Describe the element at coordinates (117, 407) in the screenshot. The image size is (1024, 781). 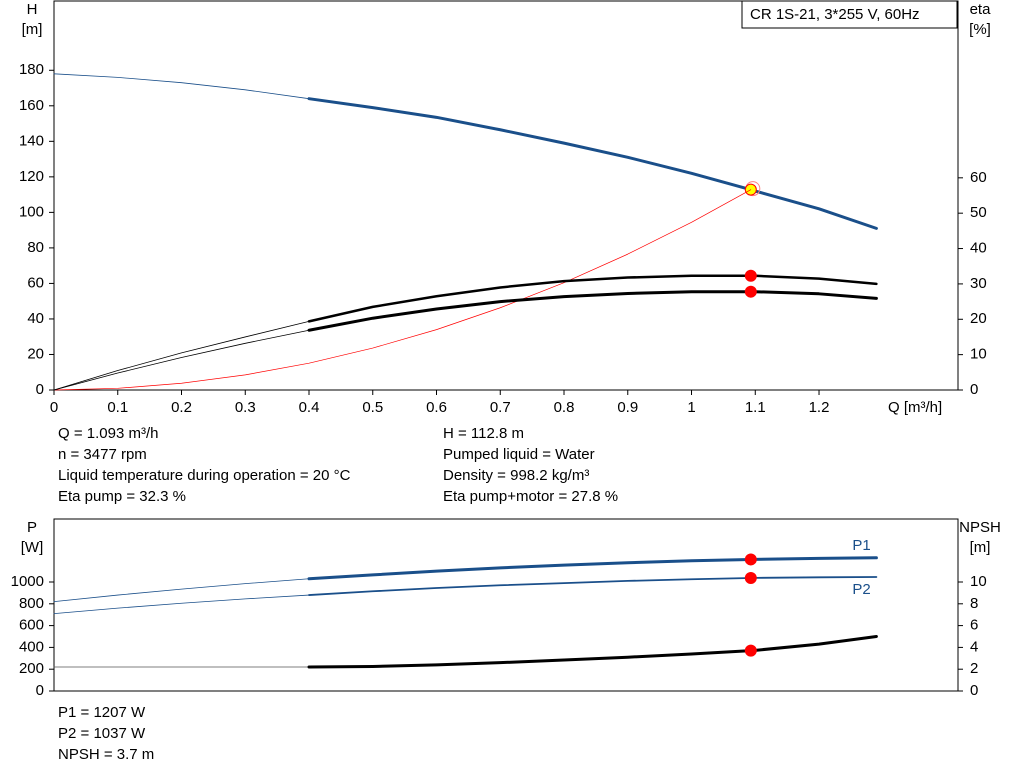
I see `x-tick-label: 0.1` at that location.